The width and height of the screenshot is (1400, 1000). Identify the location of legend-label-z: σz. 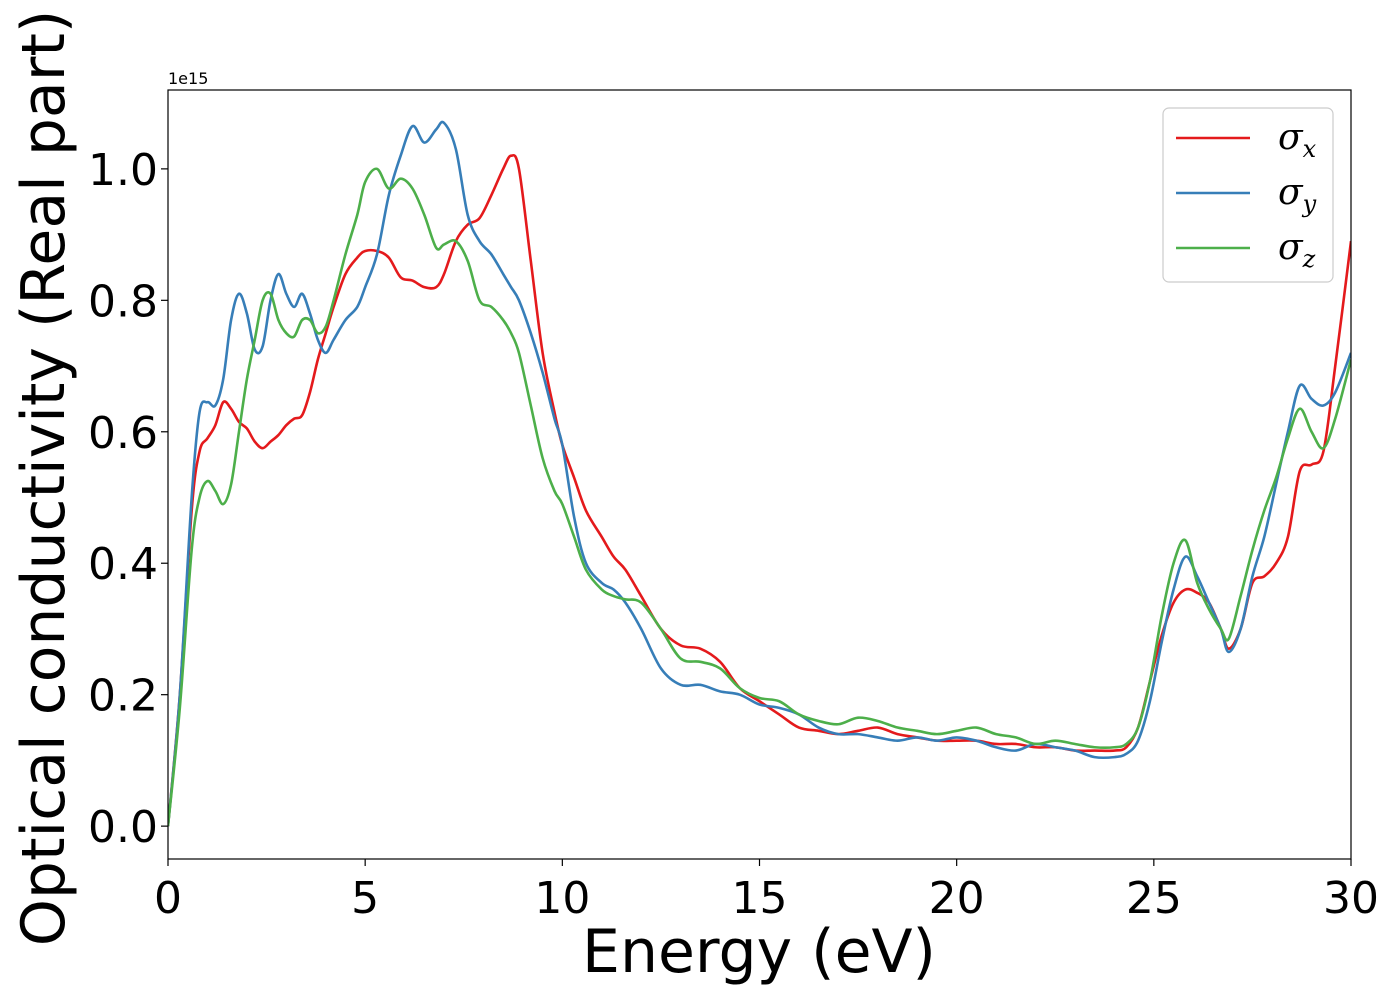
(1297, 250).